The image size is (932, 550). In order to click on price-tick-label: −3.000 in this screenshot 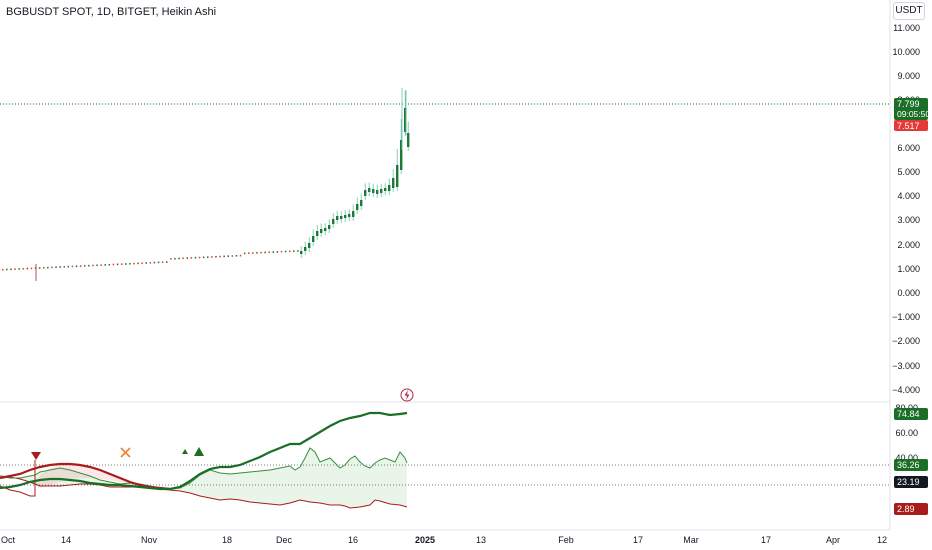, I will do `click(906, 366)`.